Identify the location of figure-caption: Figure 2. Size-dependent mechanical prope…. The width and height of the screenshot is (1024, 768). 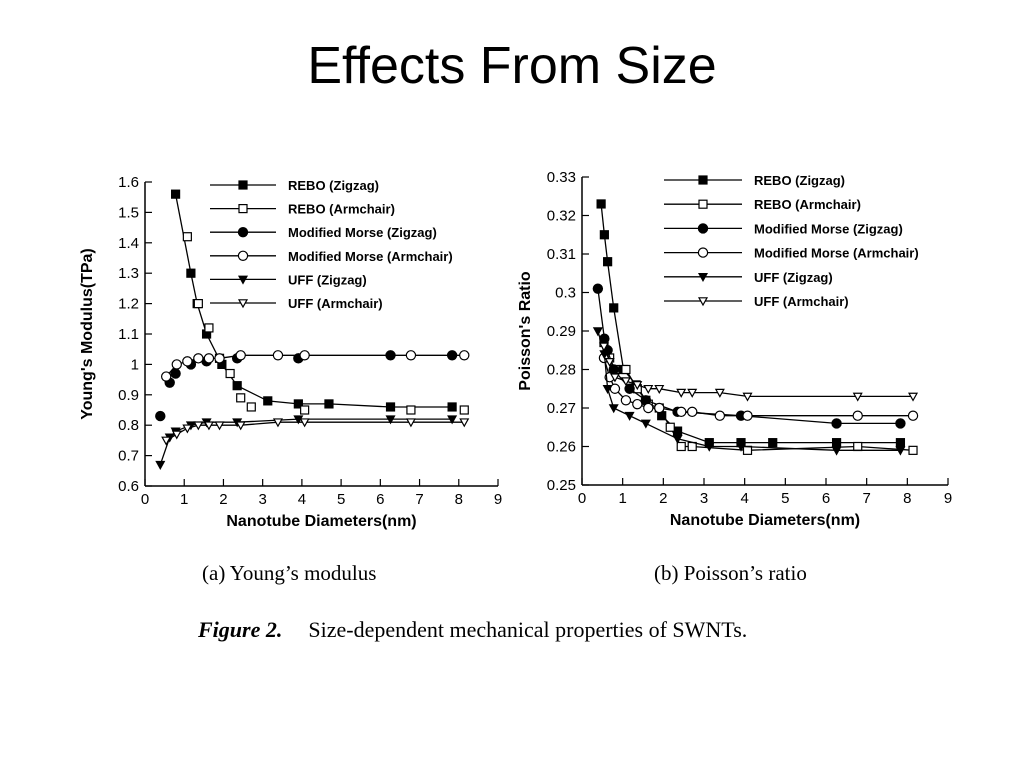
(472, 630).